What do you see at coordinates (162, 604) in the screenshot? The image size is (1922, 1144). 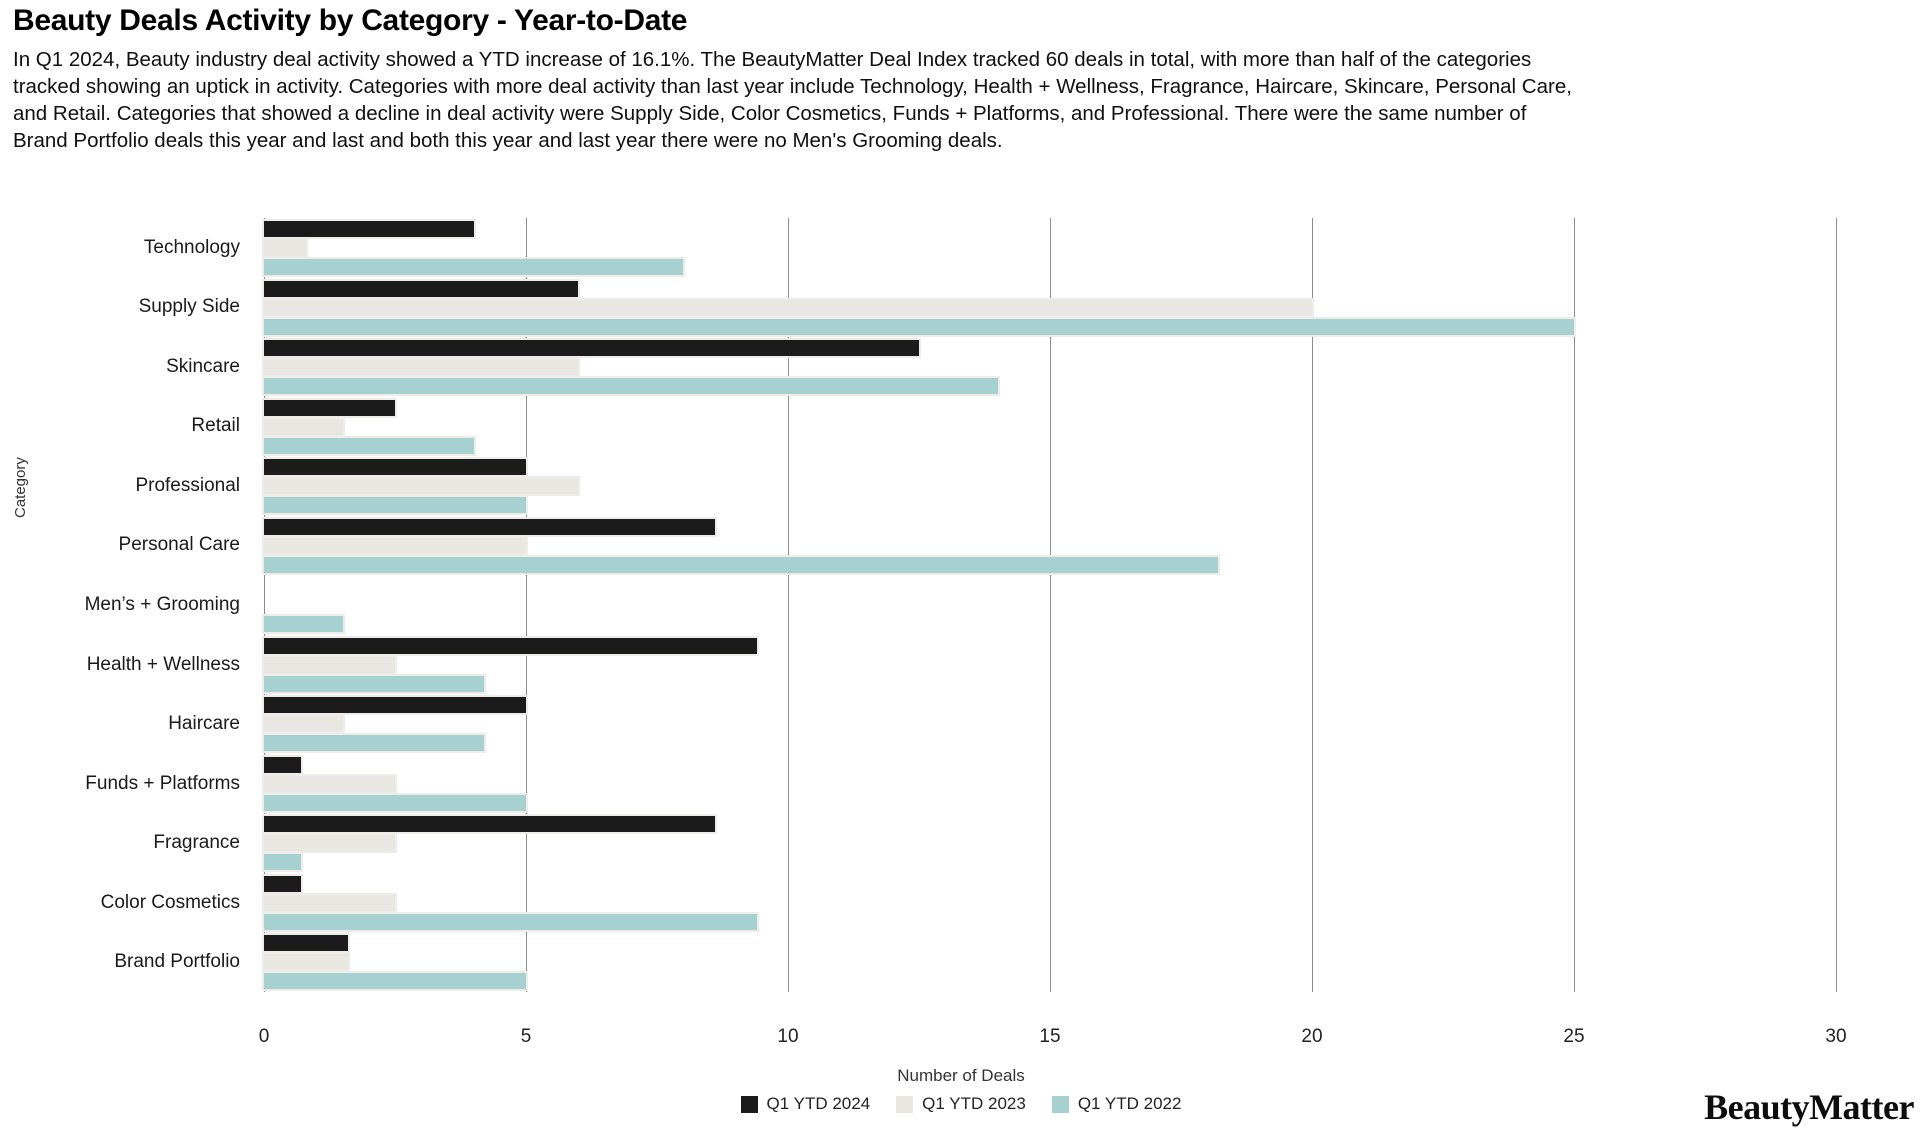 I see `category-label: Men’s + Grooming` at bounding box center [162, 604].